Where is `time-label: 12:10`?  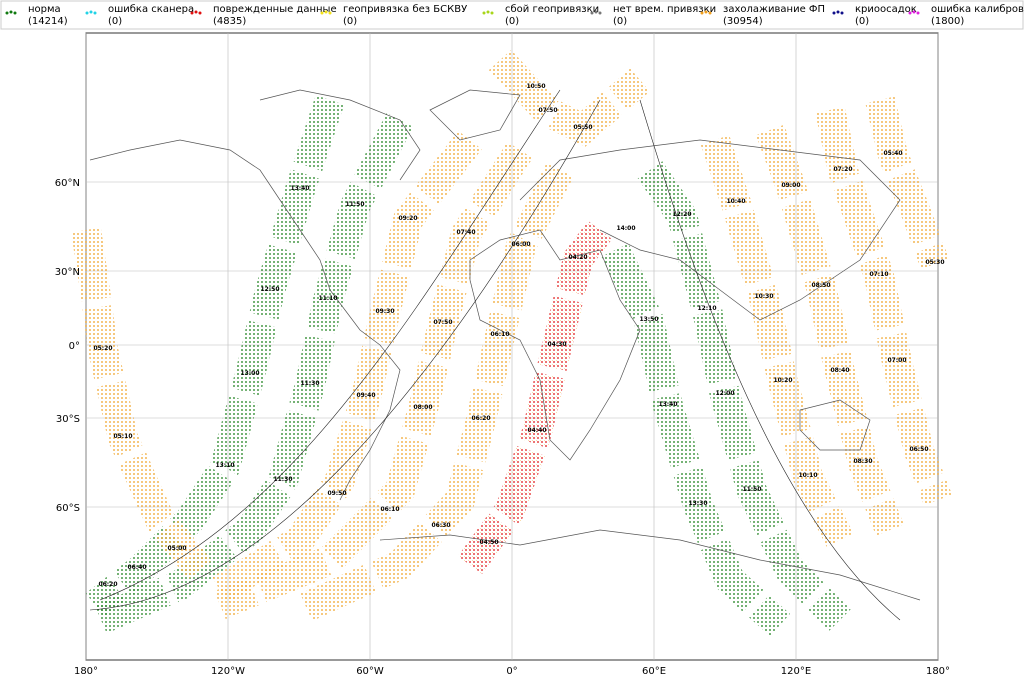 time-label: 12:10 is located at coordinates (706, 308).